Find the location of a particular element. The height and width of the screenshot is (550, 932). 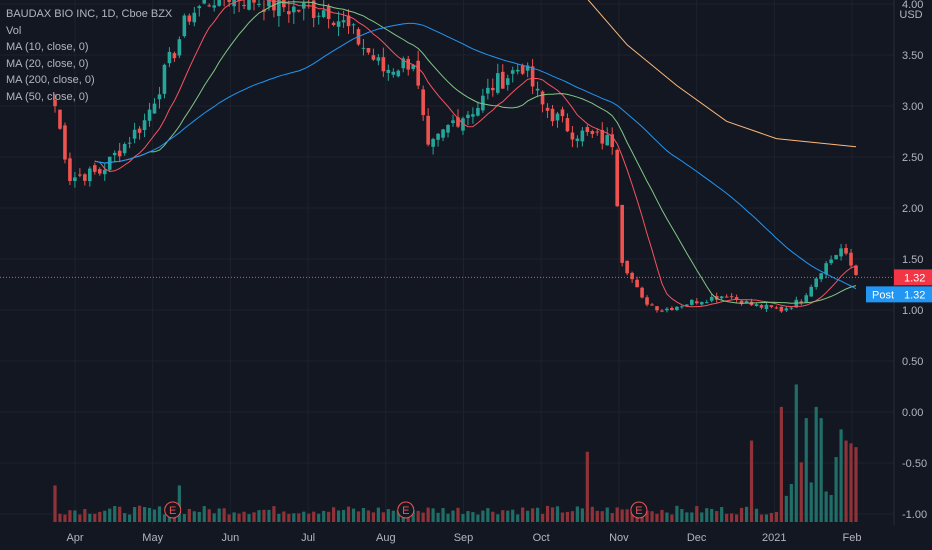

time-axis: Apr May Jun Jul Aug Sep Oct Nov Dec 2021 Feb is located at coordinates (463, 538).